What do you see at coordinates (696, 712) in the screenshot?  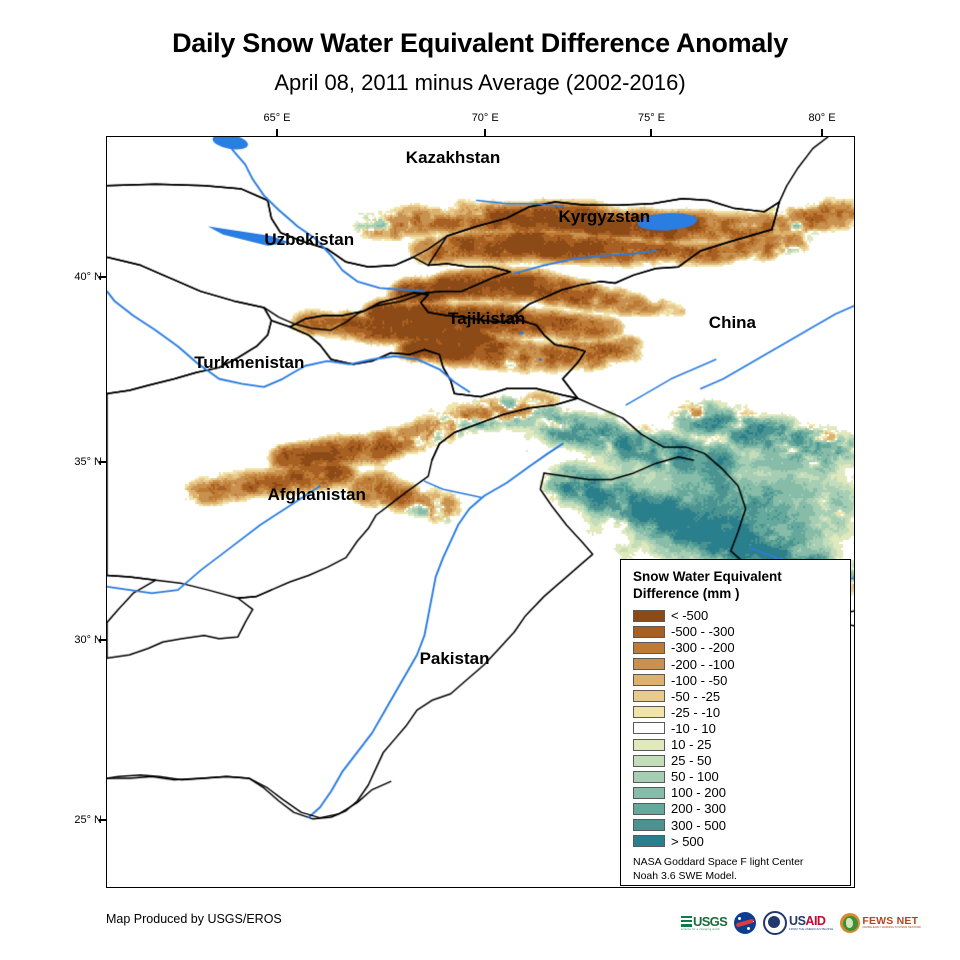 I see `legend-label: -25 - -10` at bounding box center [696, 712].